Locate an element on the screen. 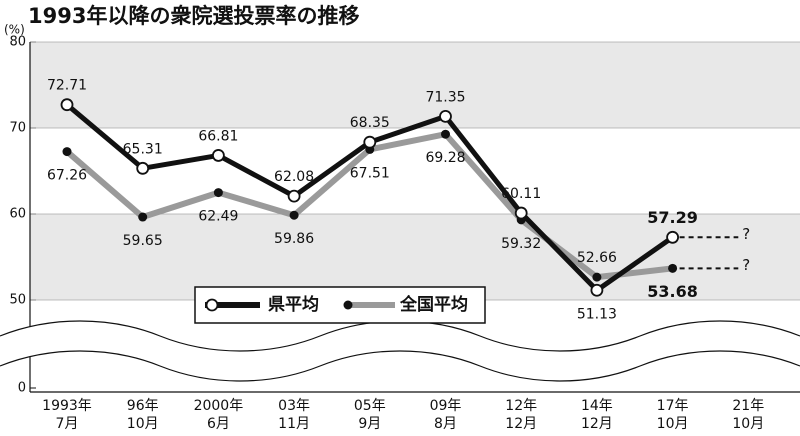  x-tick-label: 21年 is located at coordinates (748, 406).